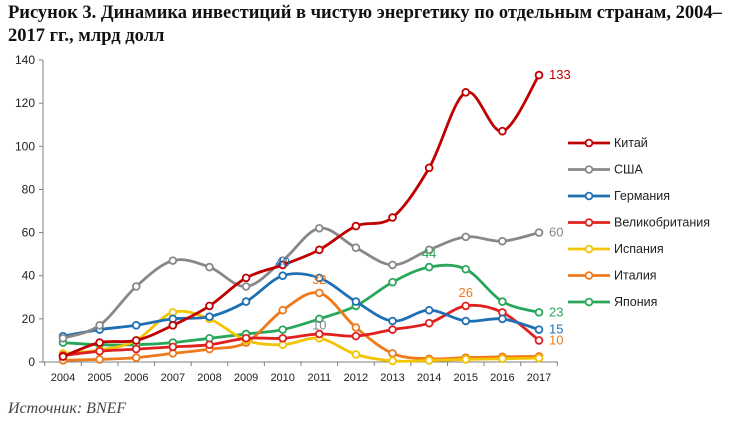  What do you see at coordinates (642, 196) in the screenshot?
I see `legend-label: Германия` at bounding box center [642, 196].